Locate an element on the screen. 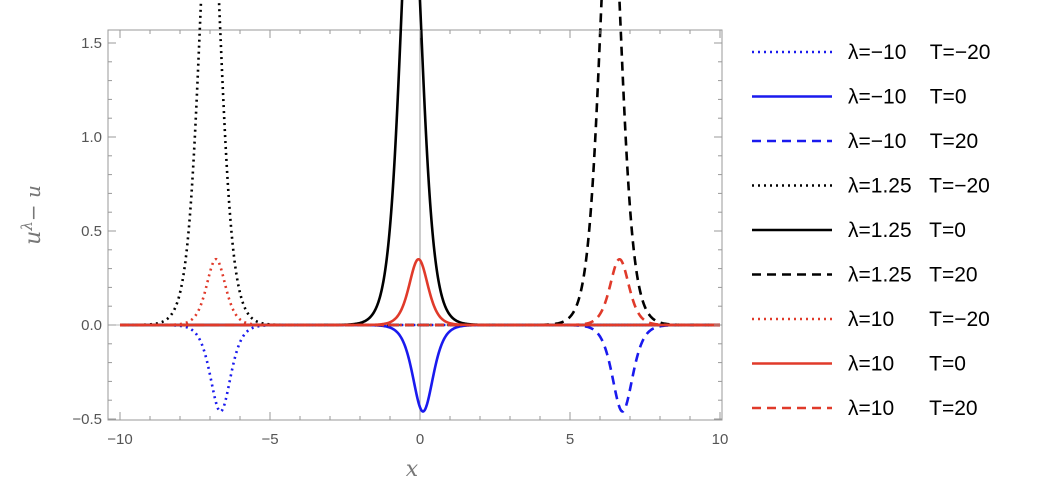 The image size is (1040, 484). y-tick-label: 1.0 is located at coordinates (91, 137).